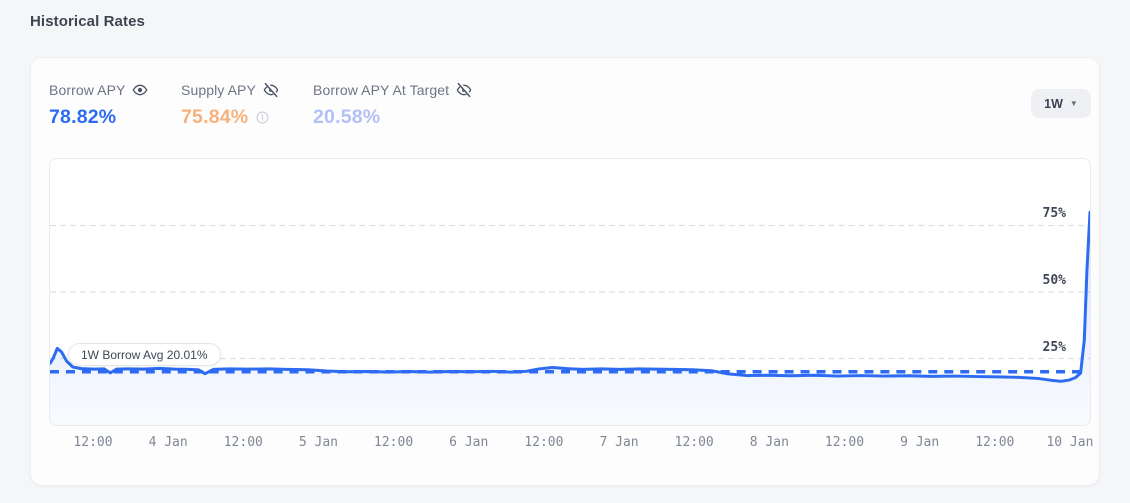 This screenshot has height=503, width=1130. I want to click on borrow-apy-value: 78.82%, so click(115, 117).